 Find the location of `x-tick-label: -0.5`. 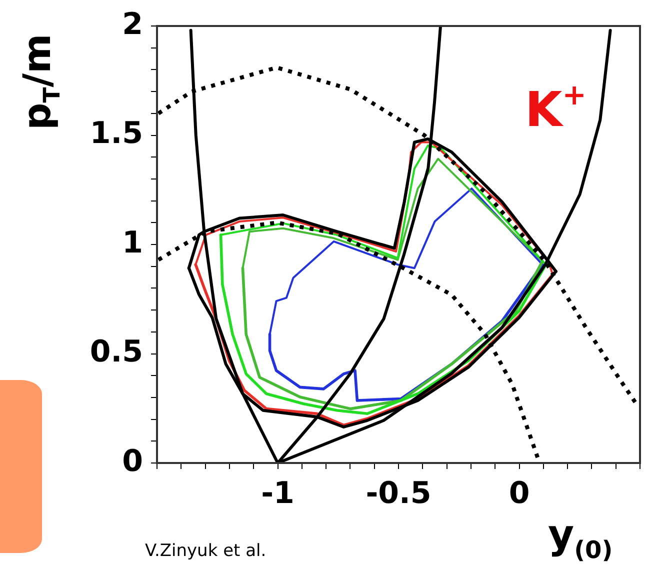

x-tick-label: -0.5 is located at coordinates (399, 493).